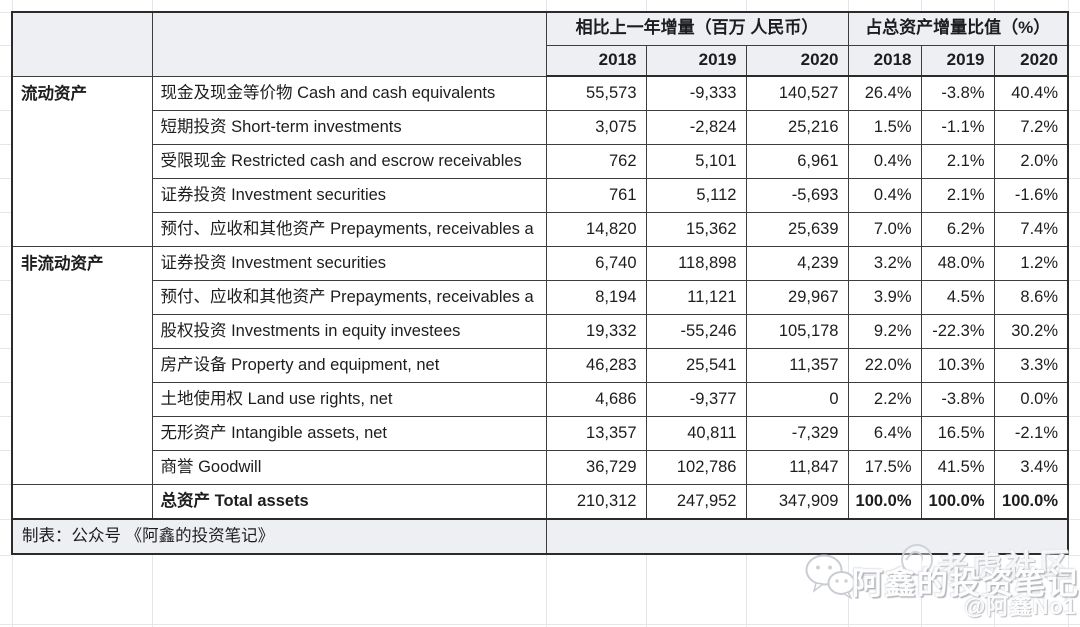 Image resolution: width=1080 pixels, height=627 pixels. Describe the element at coordinates (958, 28) in the screenshot. I see `column-group-ratio: 占总资产增量比值（%）` at that location.